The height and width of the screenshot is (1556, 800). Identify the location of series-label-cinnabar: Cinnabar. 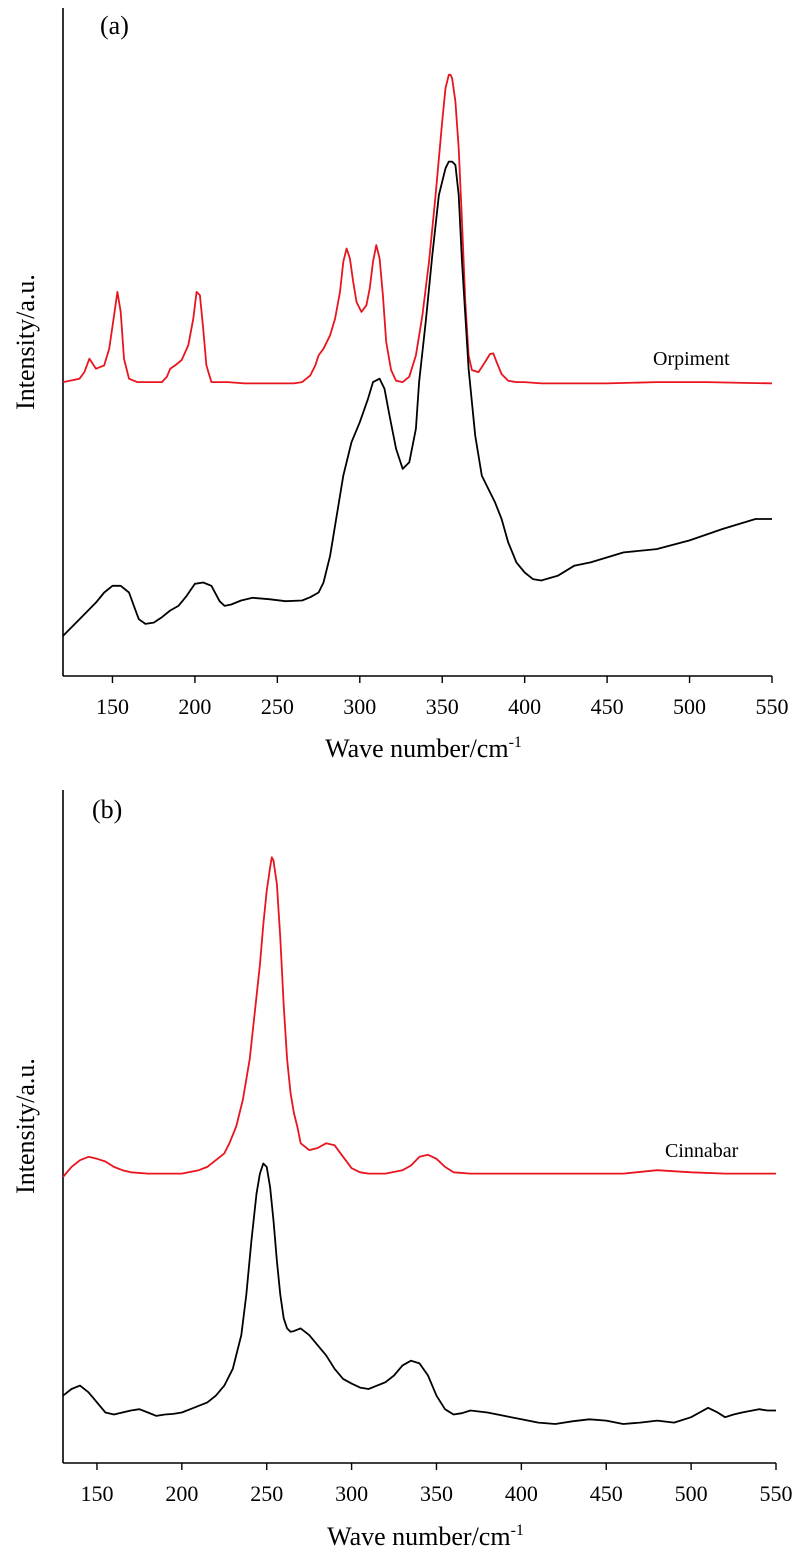
(702, 1151).